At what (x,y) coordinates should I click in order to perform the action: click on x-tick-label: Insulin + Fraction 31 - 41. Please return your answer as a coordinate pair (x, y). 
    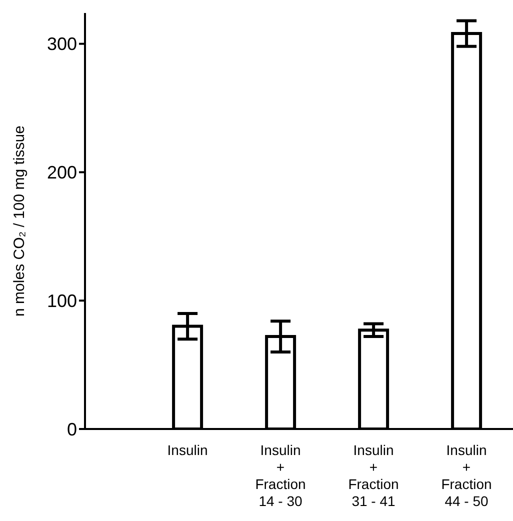
    Looking at the image, I should click on (373, 475).